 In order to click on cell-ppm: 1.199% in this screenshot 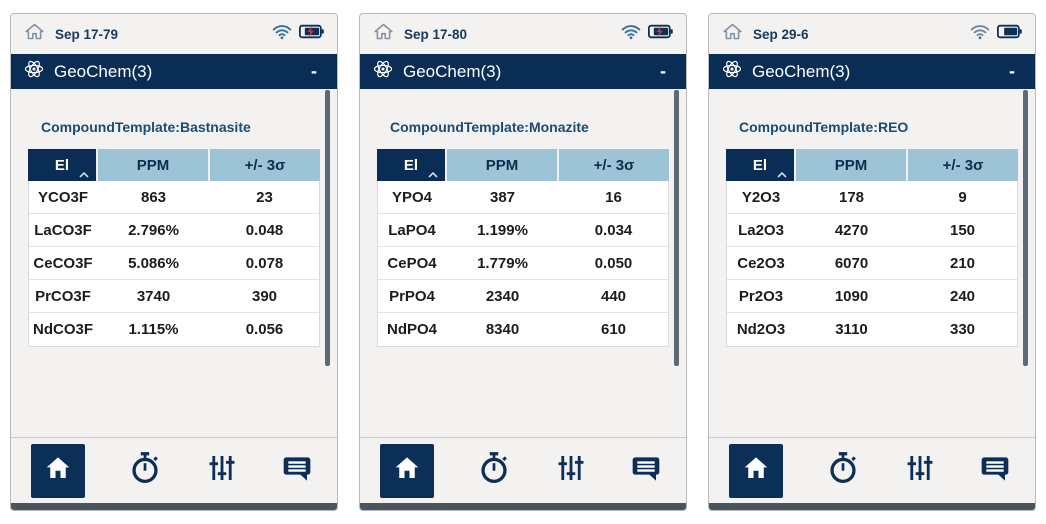, I will do `click(502, 230)`.